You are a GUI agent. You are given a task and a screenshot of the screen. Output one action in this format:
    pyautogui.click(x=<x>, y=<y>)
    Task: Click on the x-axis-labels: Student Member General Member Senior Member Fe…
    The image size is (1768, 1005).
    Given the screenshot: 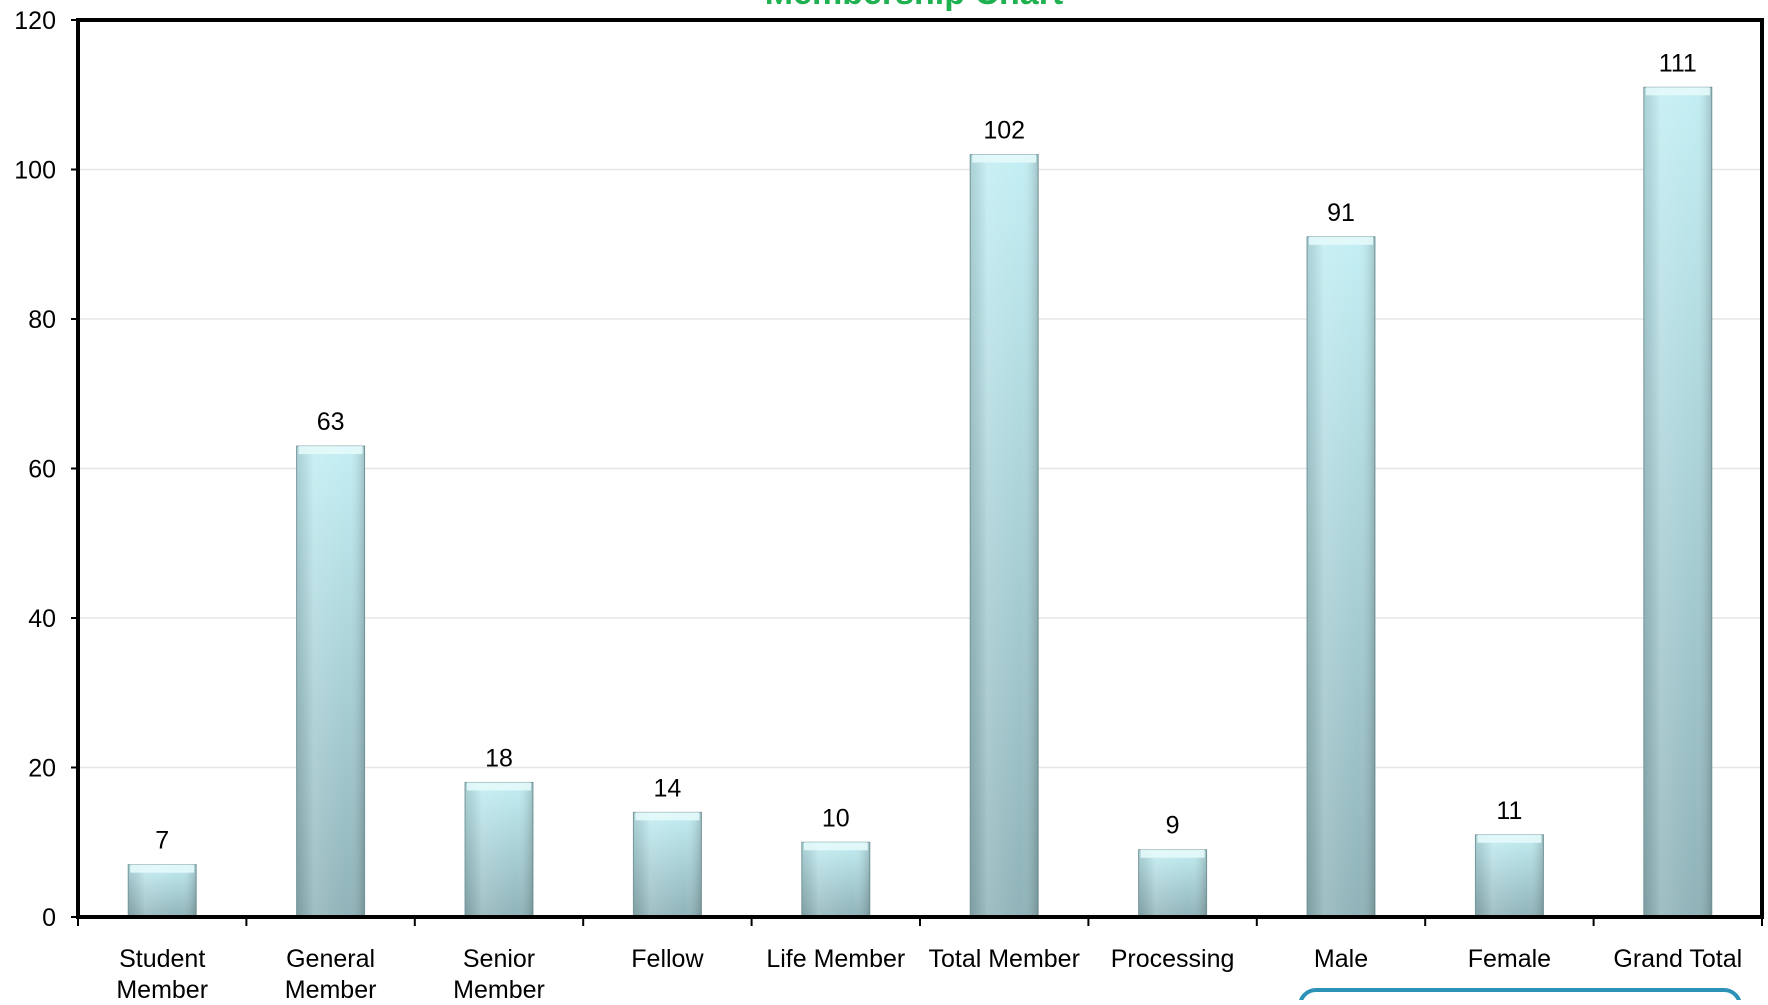 What is the action you would take?
    pyautogui.click(x=929, y=974)
    